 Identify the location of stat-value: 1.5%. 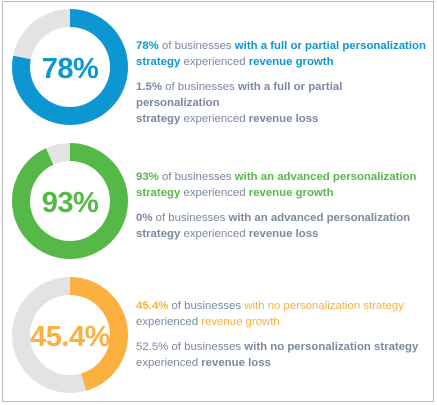
(149, 87).